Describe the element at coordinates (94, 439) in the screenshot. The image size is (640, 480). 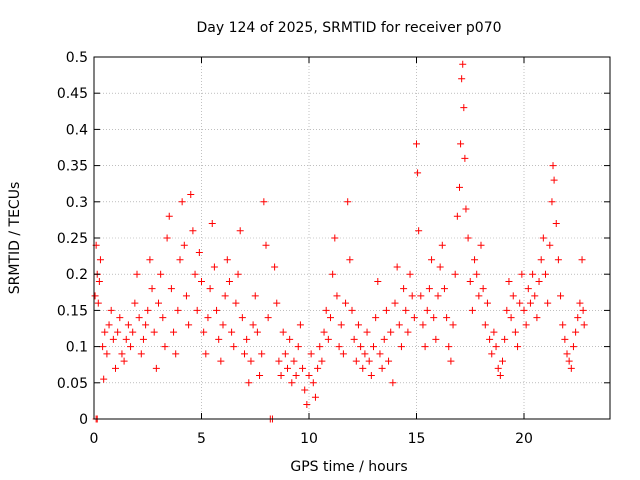
I see `x-tick-label: 0` at that location.